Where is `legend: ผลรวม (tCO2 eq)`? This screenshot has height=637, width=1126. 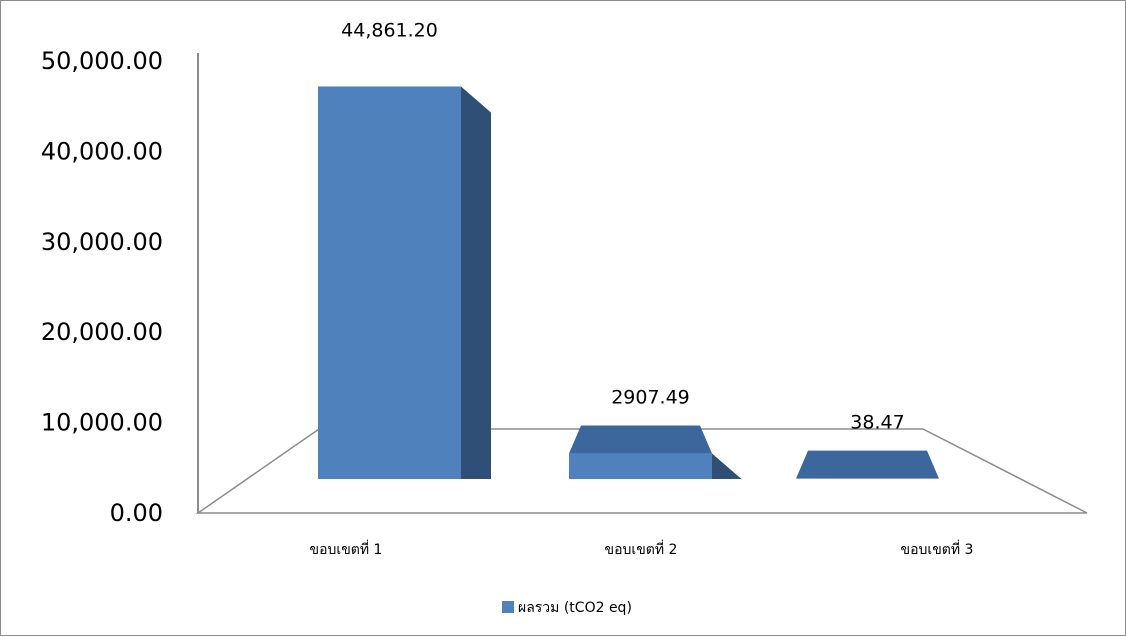 legend: ผลรวม (tCO2 eq) is located at coordinates (567, 608).